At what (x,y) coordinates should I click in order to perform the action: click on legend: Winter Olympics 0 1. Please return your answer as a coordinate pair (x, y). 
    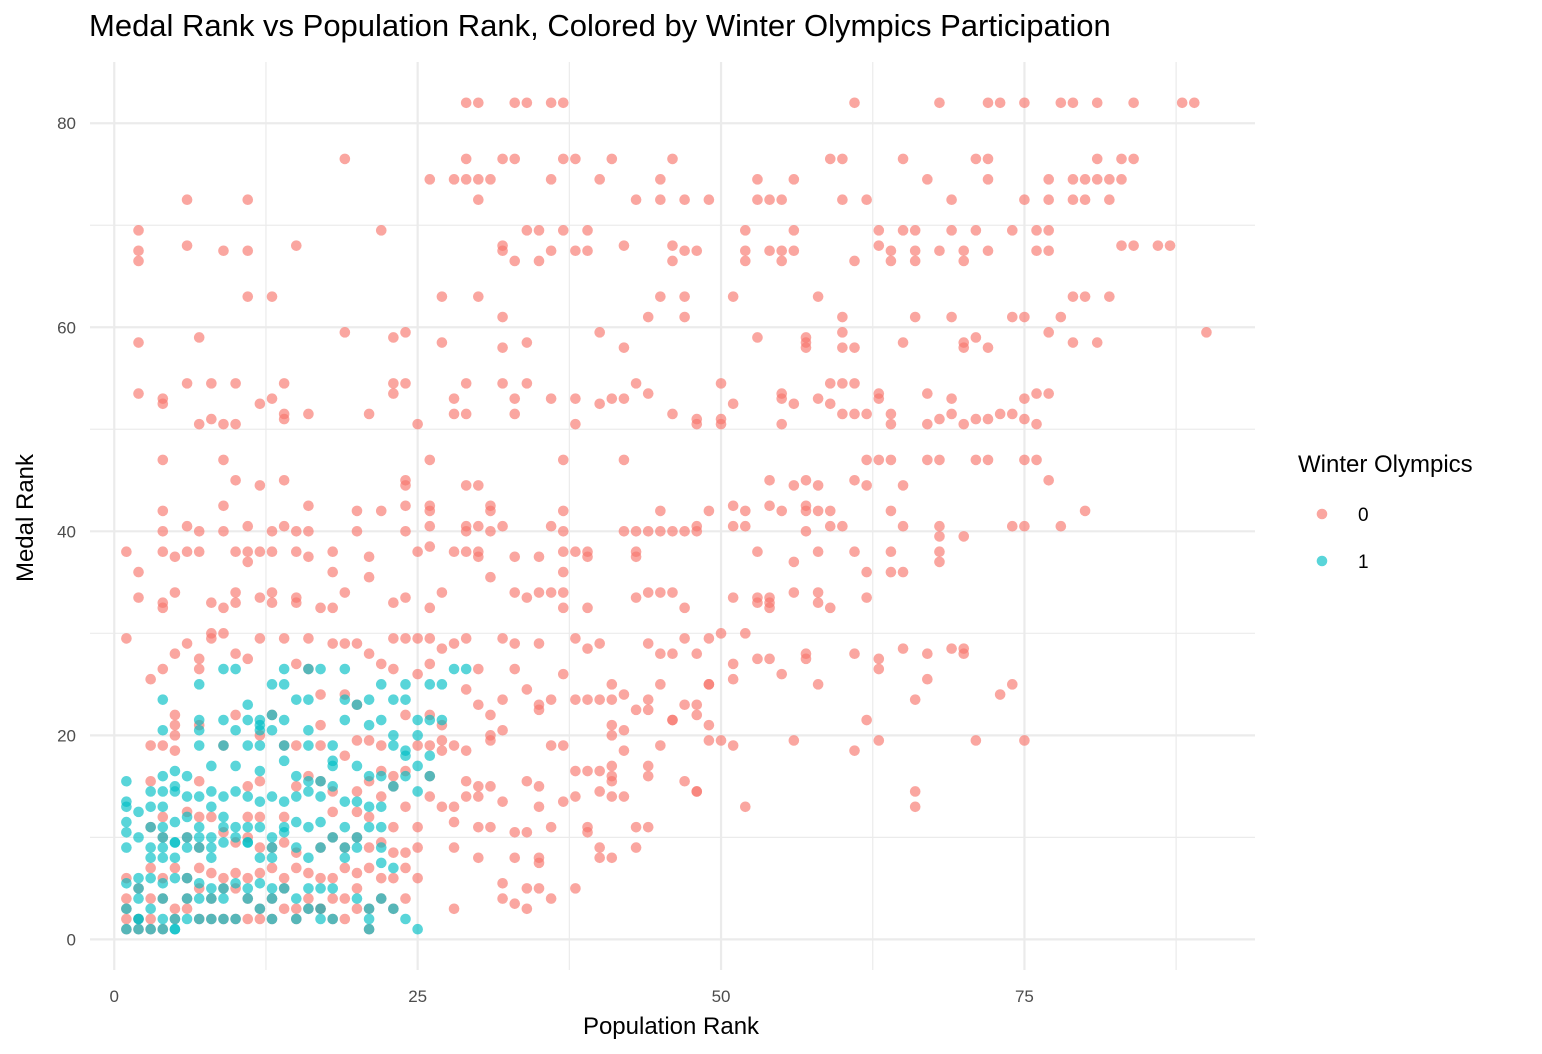
    Looking at the image, I should click on (1385, 512).